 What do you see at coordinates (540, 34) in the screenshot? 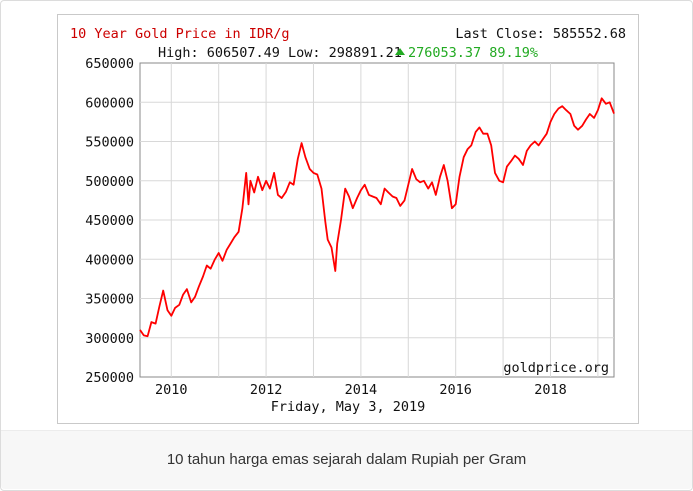
I see `last-close-label: Last Close: 585552.68` at bounding box center [540, 34].